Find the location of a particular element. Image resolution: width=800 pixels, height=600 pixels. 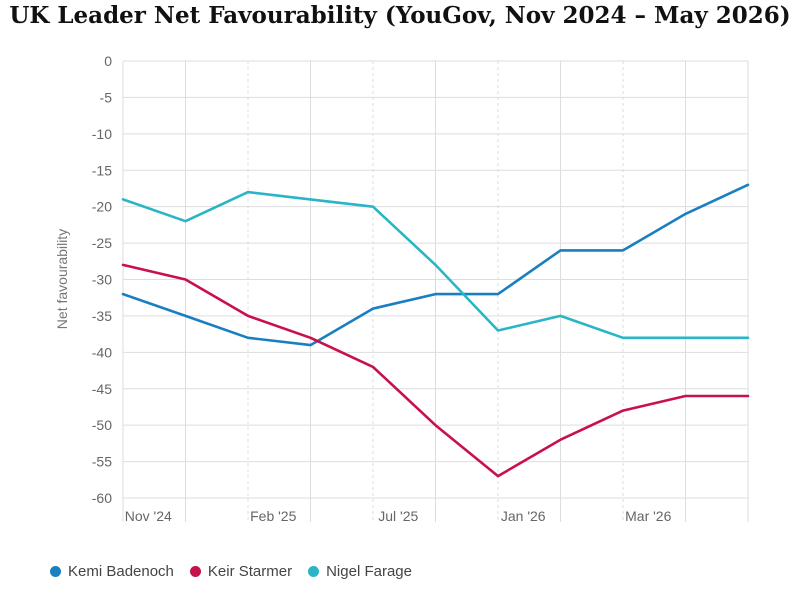

y-tick-label: -30 is located at coordinates (102, 280).